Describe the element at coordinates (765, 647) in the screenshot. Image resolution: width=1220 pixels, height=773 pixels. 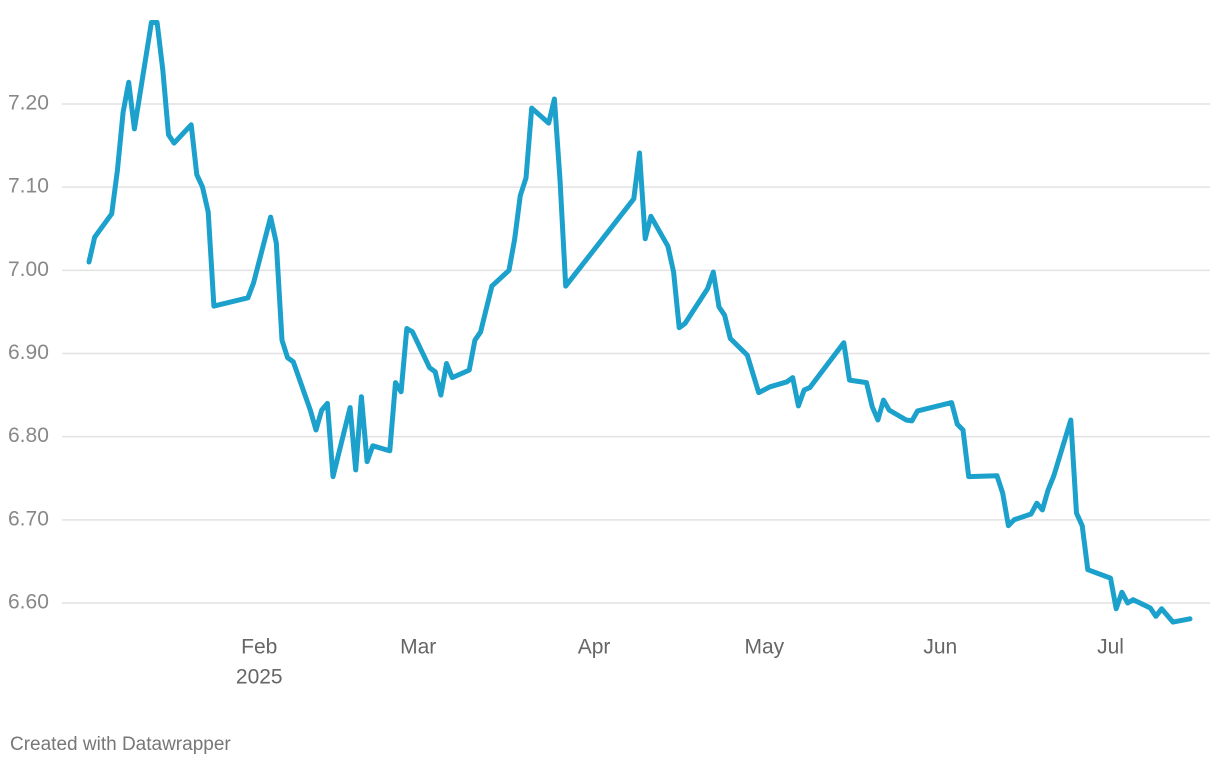
I see `x-tick-label: May` at that location.